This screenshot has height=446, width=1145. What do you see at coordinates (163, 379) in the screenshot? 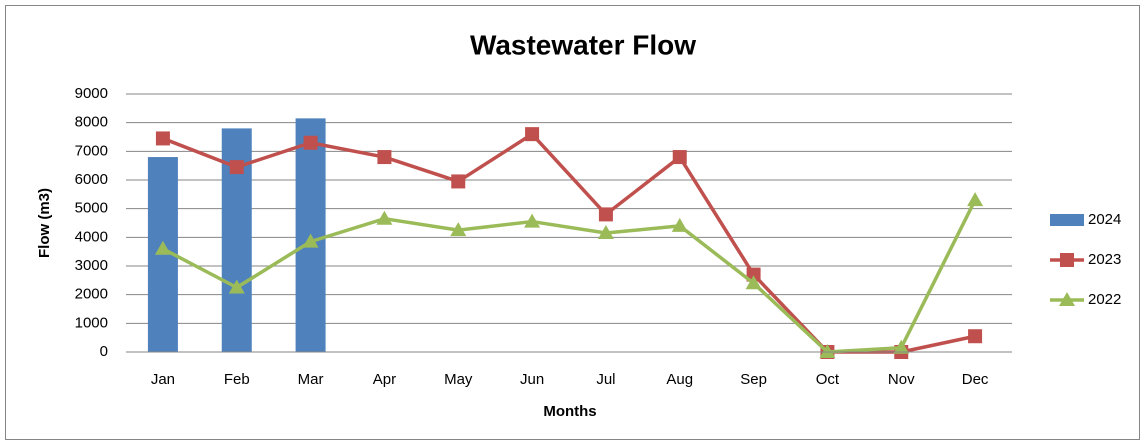
I see `x-tick-label: Jan` at bounding box center [163, 379].